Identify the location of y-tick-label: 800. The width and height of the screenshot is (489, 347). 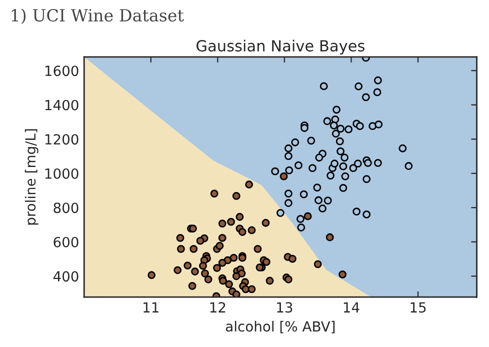
(66, 208).